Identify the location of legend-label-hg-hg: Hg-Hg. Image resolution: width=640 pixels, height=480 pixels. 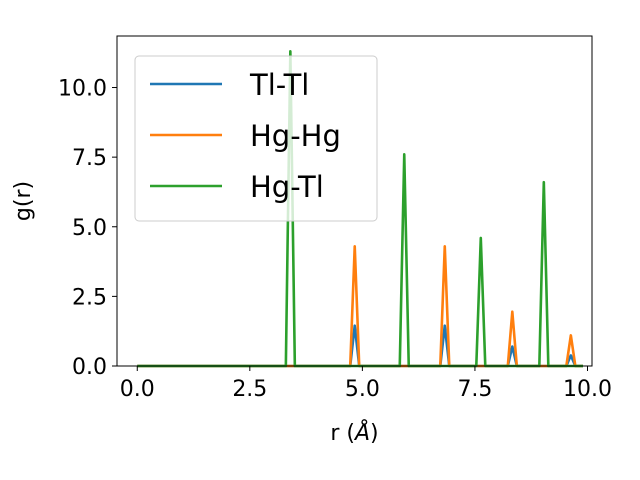
(295, 136).